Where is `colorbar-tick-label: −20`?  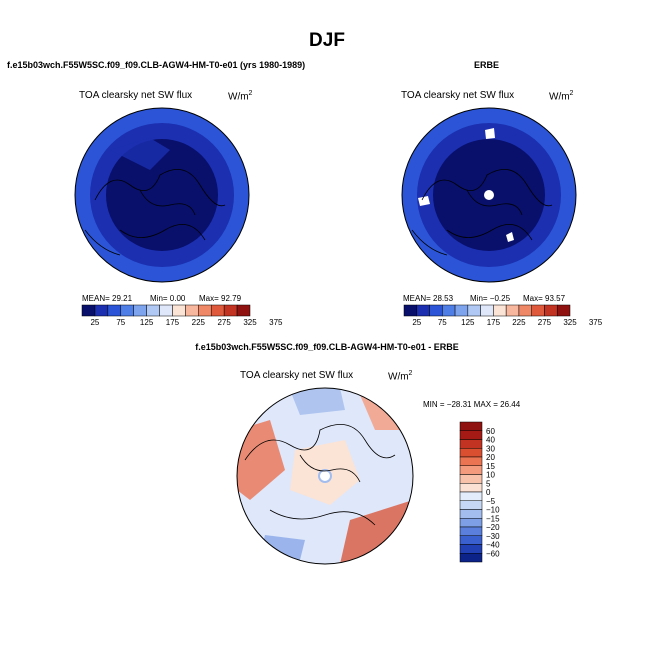 colorbar-tick-label: −20 is located at coordinates (493, 527).